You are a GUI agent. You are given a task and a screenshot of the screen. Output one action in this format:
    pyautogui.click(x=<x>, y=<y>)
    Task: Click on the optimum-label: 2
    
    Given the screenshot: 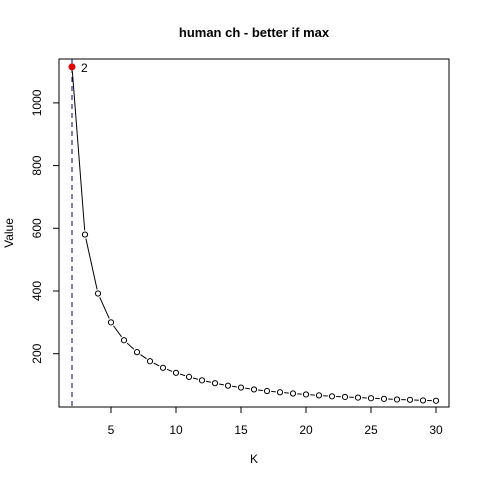 What is the action you would take?
    pyautogui.click(x=84, y=68)
    